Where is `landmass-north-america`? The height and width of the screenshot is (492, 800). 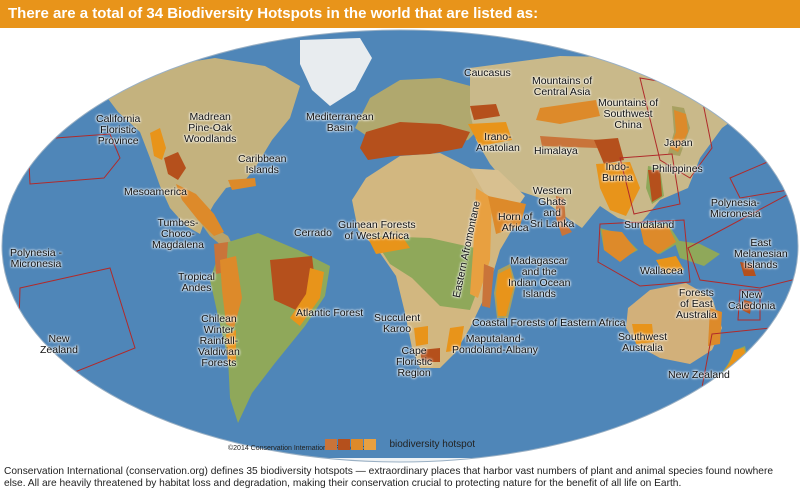
landmass-north-america is located at coordinates (200, 146).